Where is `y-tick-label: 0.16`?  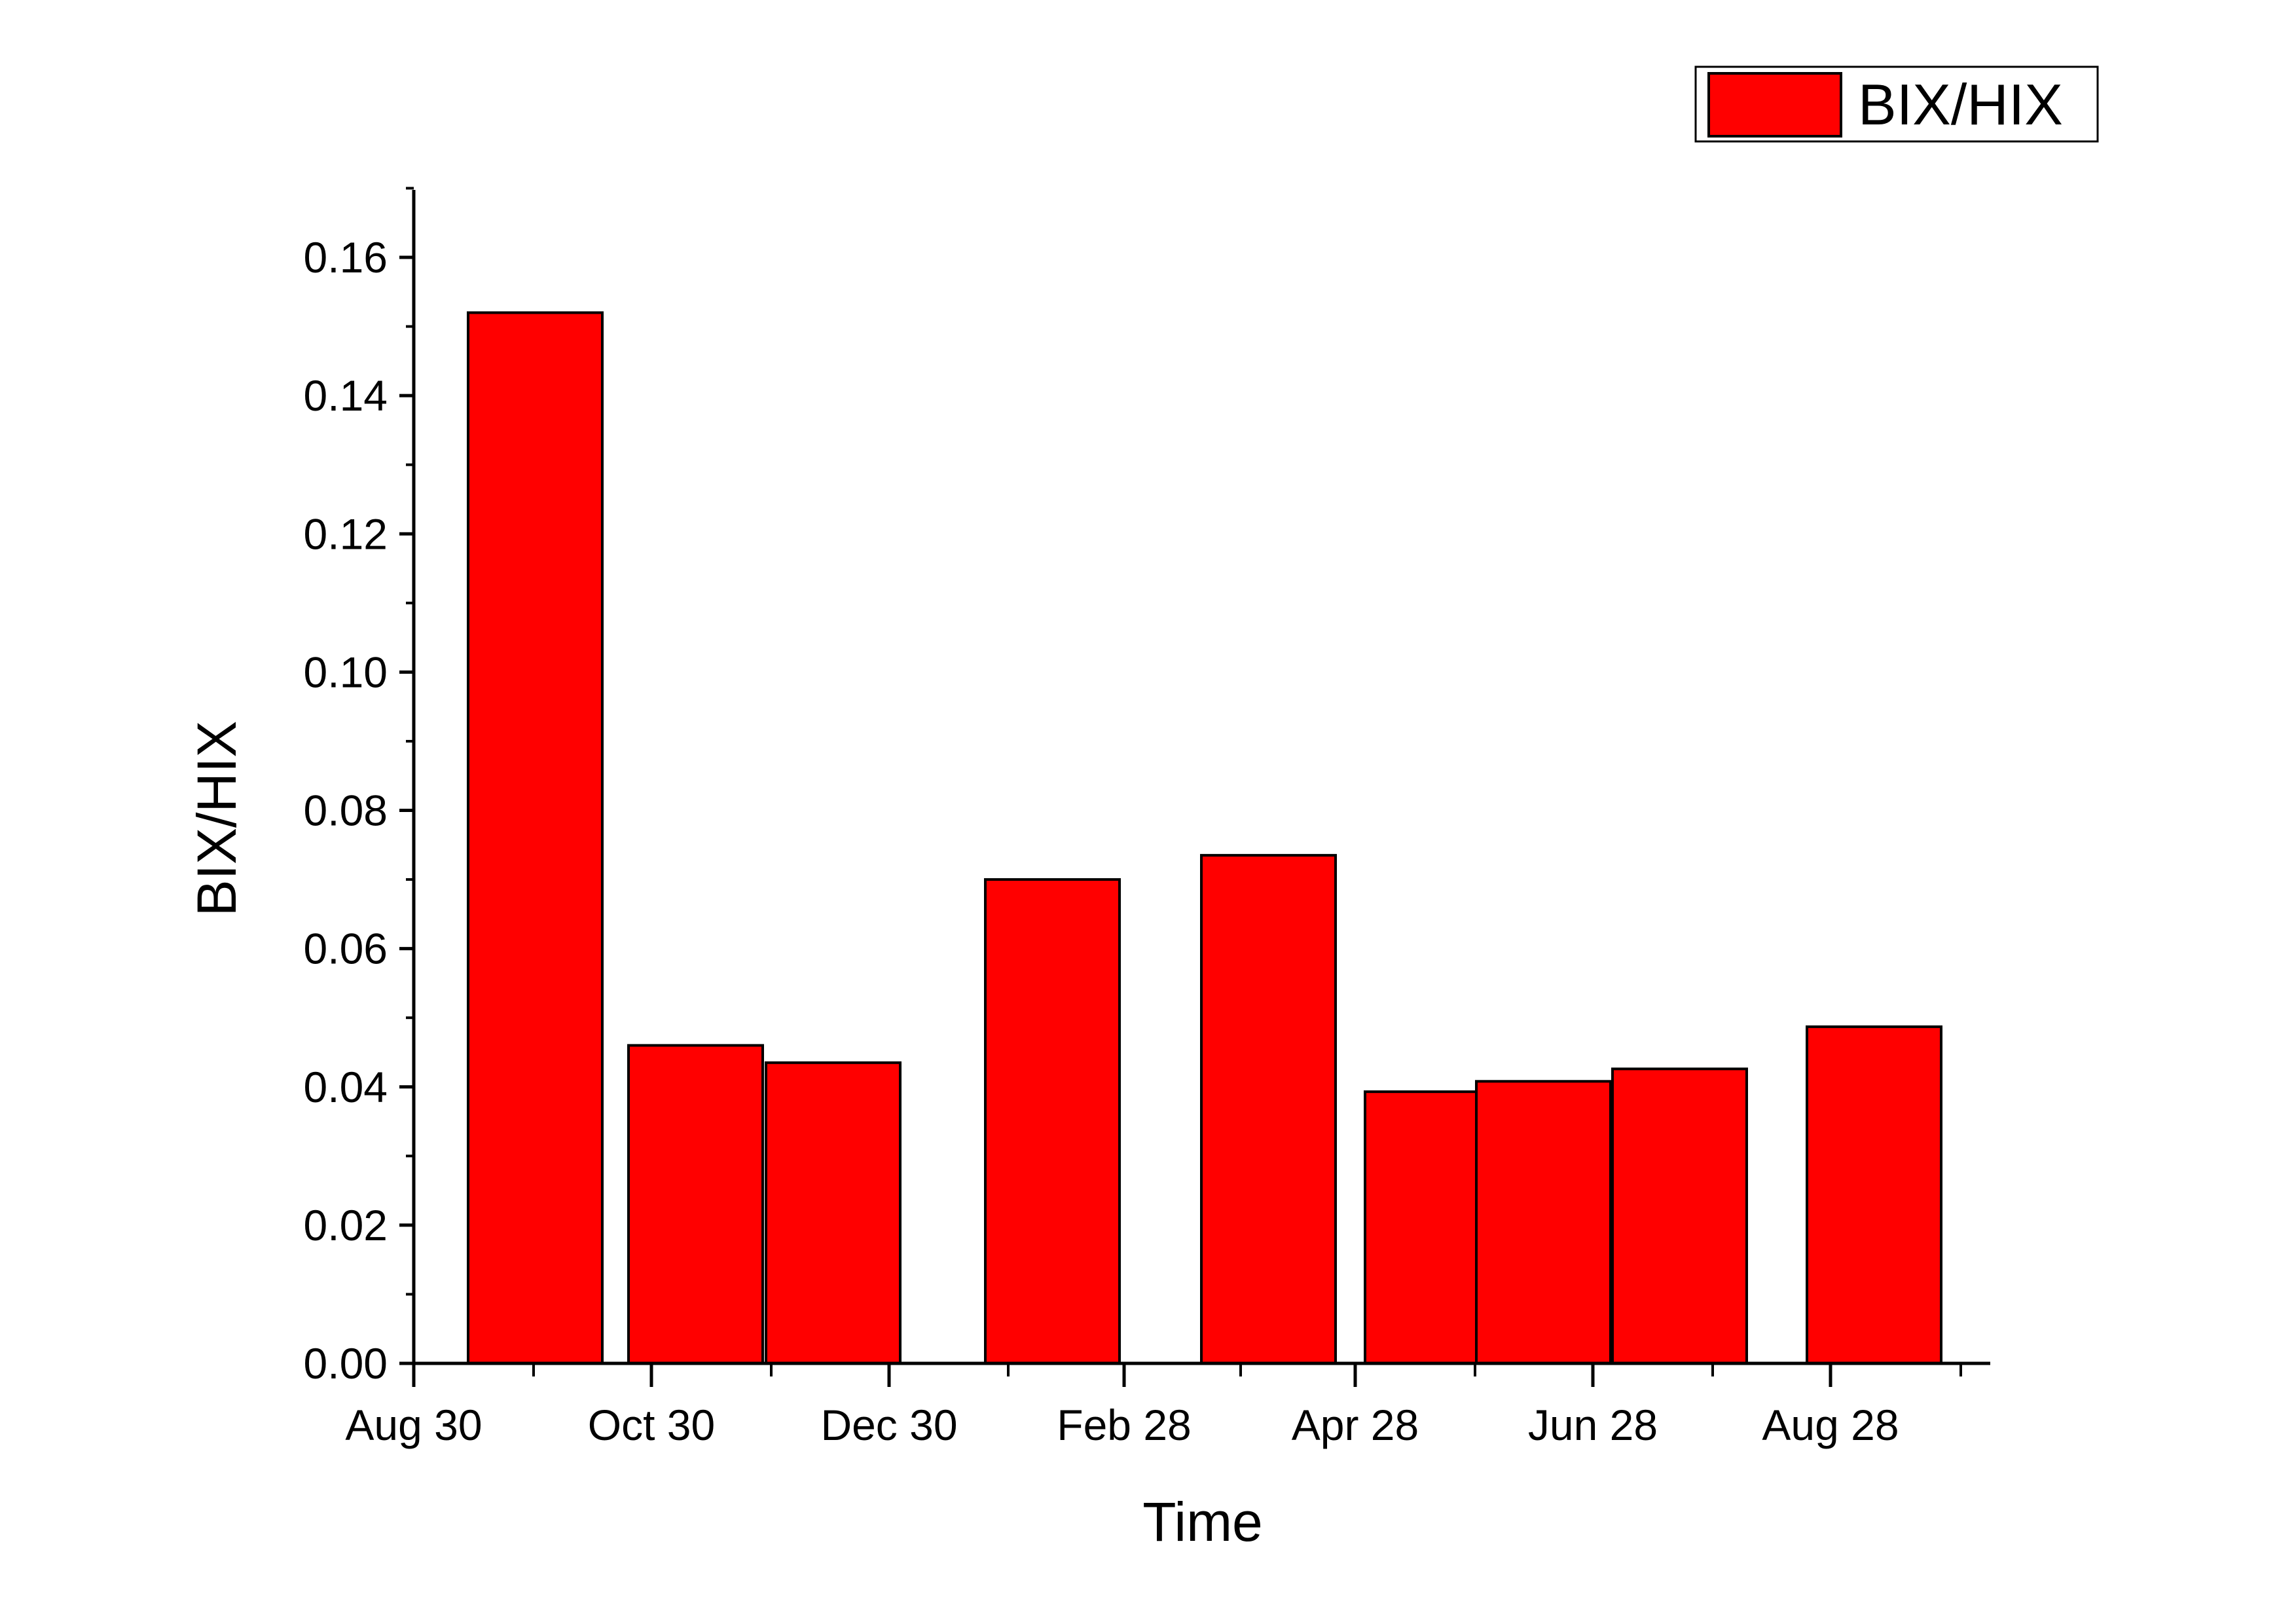 y-tick-label: 0.16 is located at coordinates (346, 257).